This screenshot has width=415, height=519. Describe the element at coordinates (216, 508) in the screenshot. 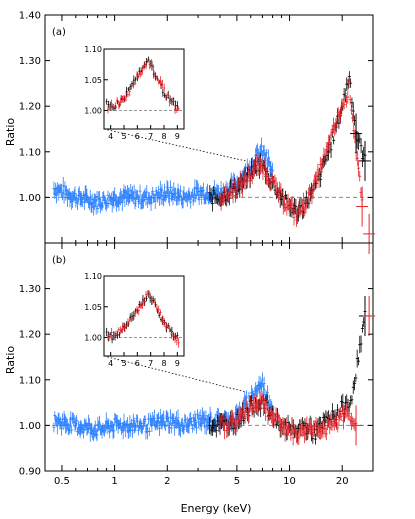

I see `xlabel: Energy (keV)` at that location.